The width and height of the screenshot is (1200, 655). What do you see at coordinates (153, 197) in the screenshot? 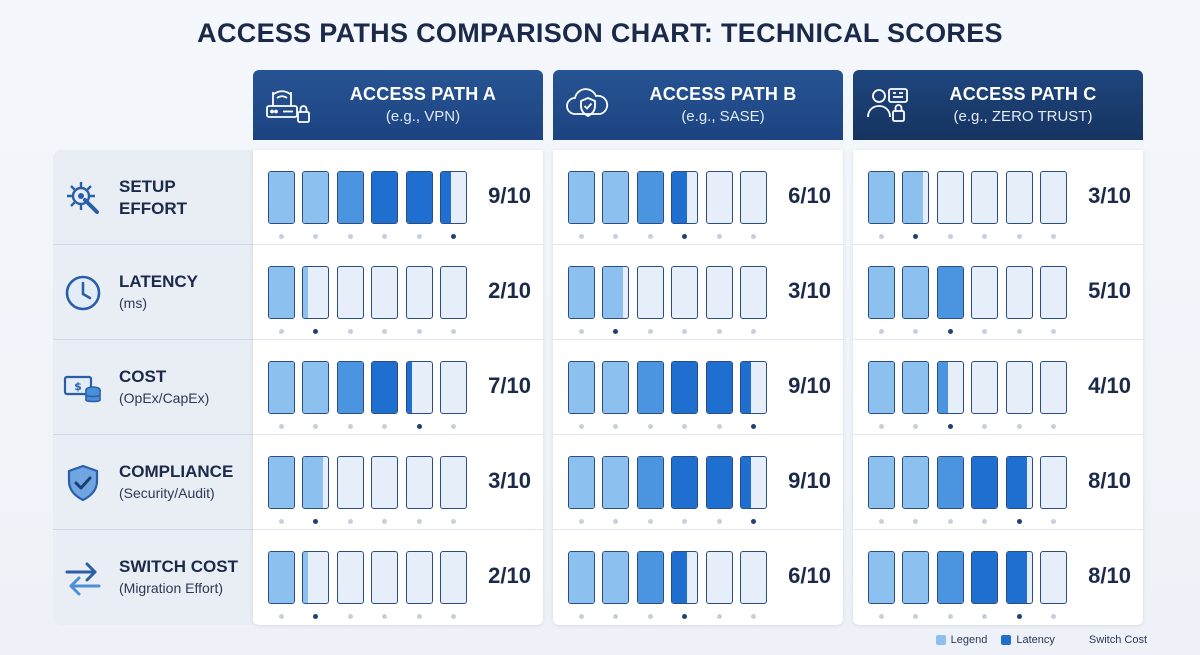
I see `row-label-setup-effort: SETUP EFFORT` at bounding box center [153, 197].